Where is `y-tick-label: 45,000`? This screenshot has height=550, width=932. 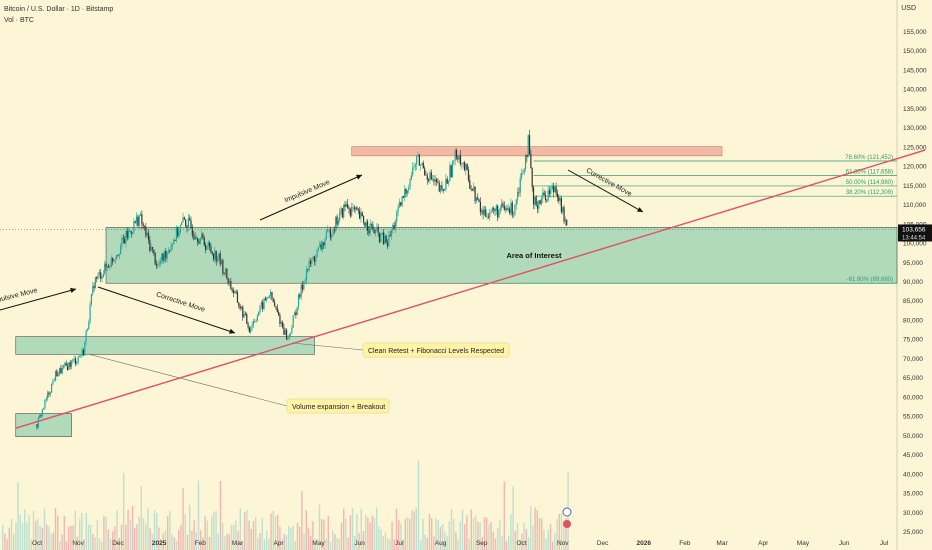 y-tick-label: 45,000 is located at coordinates (913, 455).